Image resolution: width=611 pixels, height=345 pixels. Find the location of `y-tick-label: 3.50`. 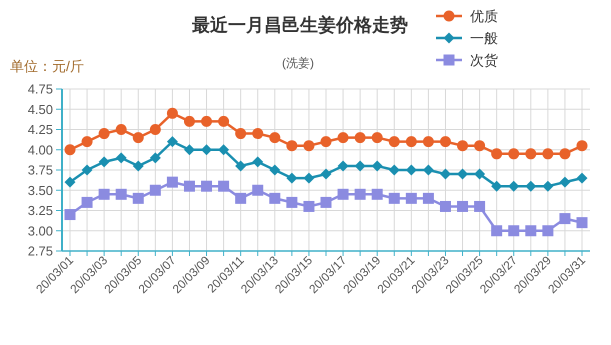

y-tick-label: 3.50 is located at coordinates (40, 190).